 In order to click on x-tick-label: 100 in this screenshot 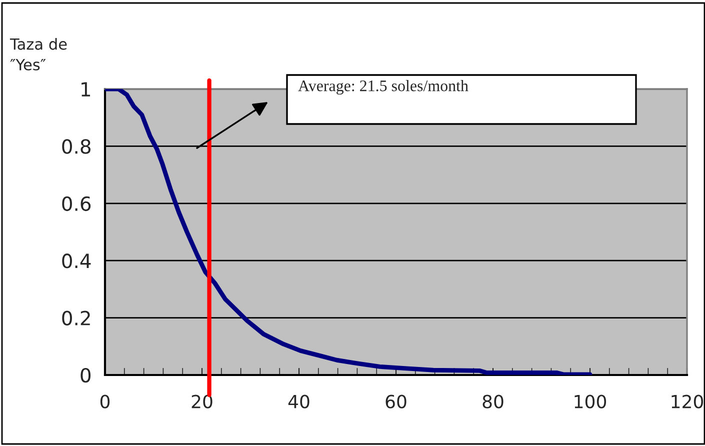, I will do `click(590, 401)`.